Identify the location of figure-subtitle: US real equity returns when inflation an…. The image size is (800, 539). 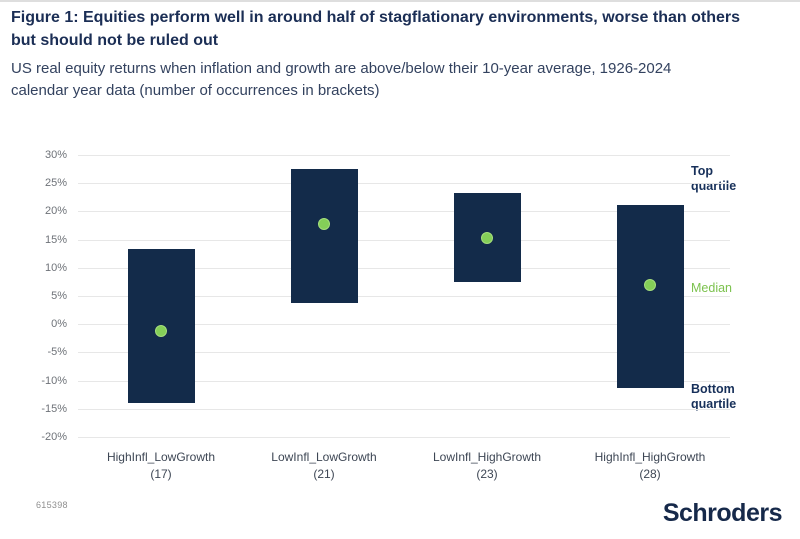
(401, 80).